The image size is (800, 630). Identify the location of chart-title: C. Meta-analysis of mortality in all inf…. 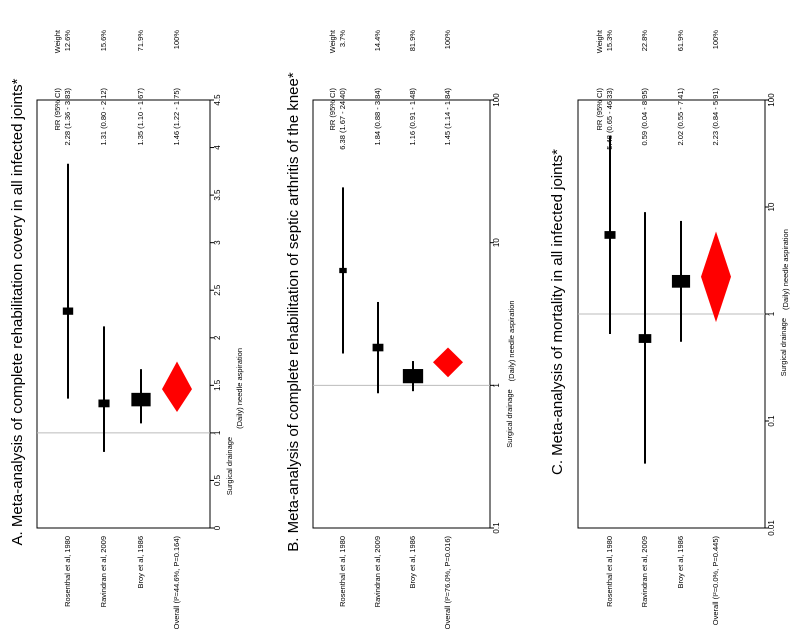
(557, 312).